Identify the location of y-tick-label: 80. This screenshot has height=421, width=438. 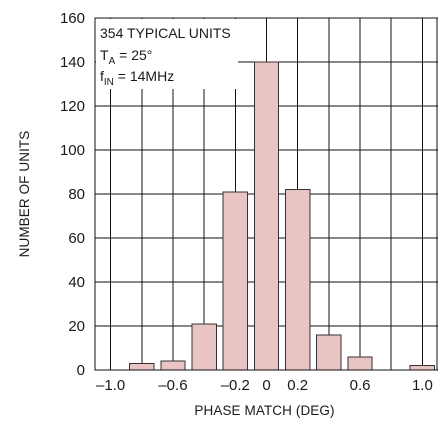
(76, 194).